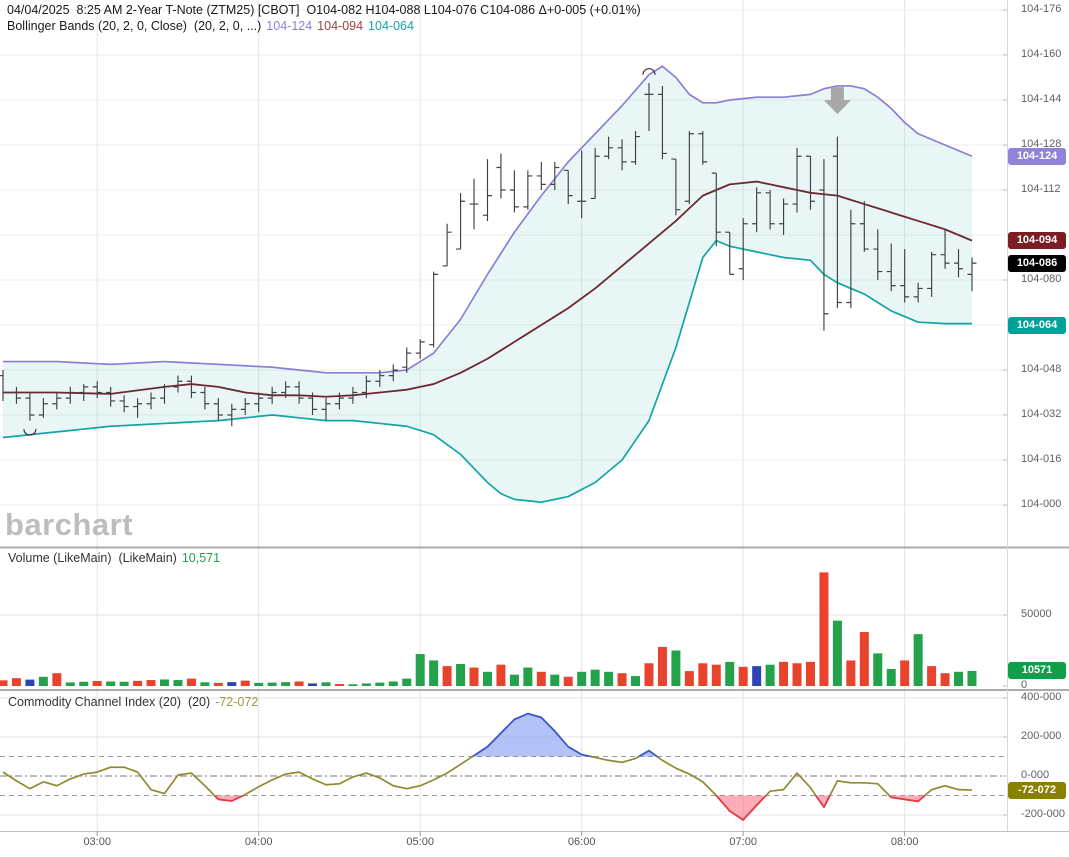 The image size is (1069, 857). Describe the element at coordinates (1037, 241) in the screenshot. I see `price-badge: 104-094` at that location.